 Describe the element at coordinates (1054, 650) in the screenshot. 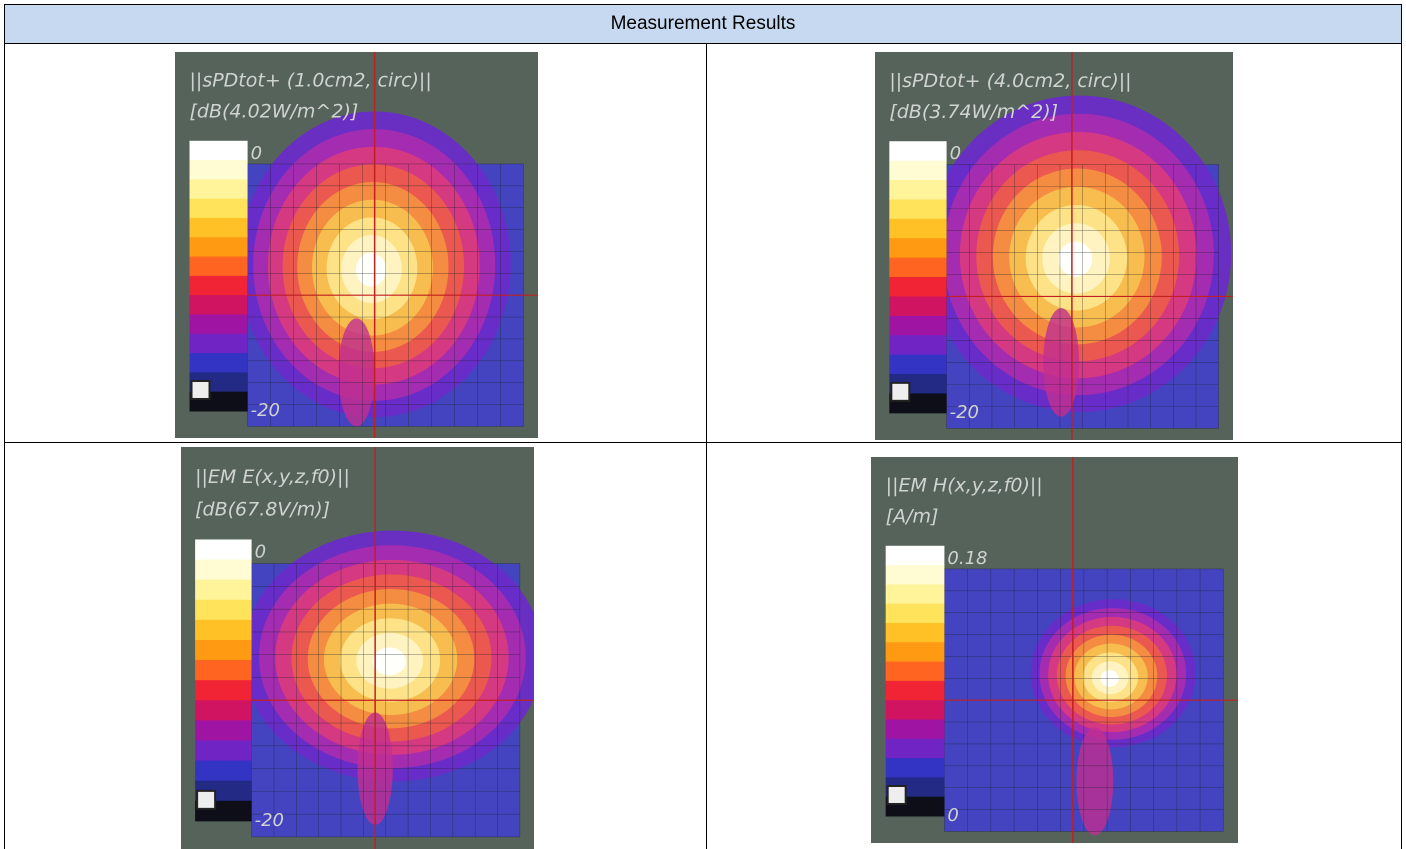

I see `field-map: ||EM H(x,y,z,f0)|| [A/m] 0.18 0` at that location.